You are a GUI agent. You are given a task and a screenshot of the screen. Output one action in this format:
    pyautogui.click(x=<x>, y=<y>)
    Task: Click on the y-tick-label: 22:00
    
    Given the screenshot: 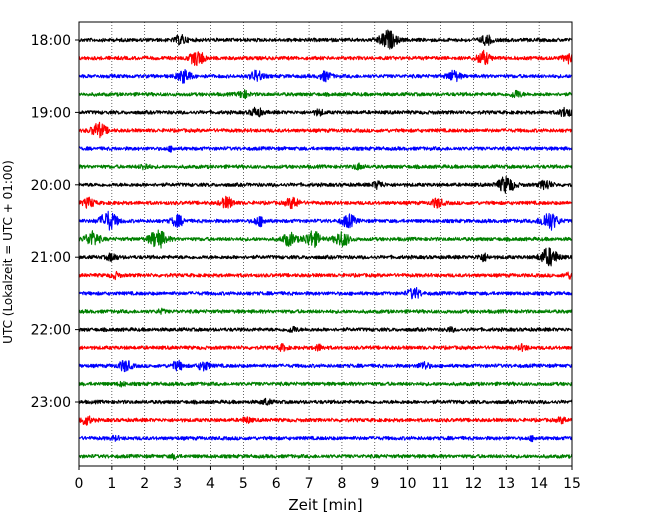 What is the action you would take?
    pyautogui.click(x=51, y=331)
    